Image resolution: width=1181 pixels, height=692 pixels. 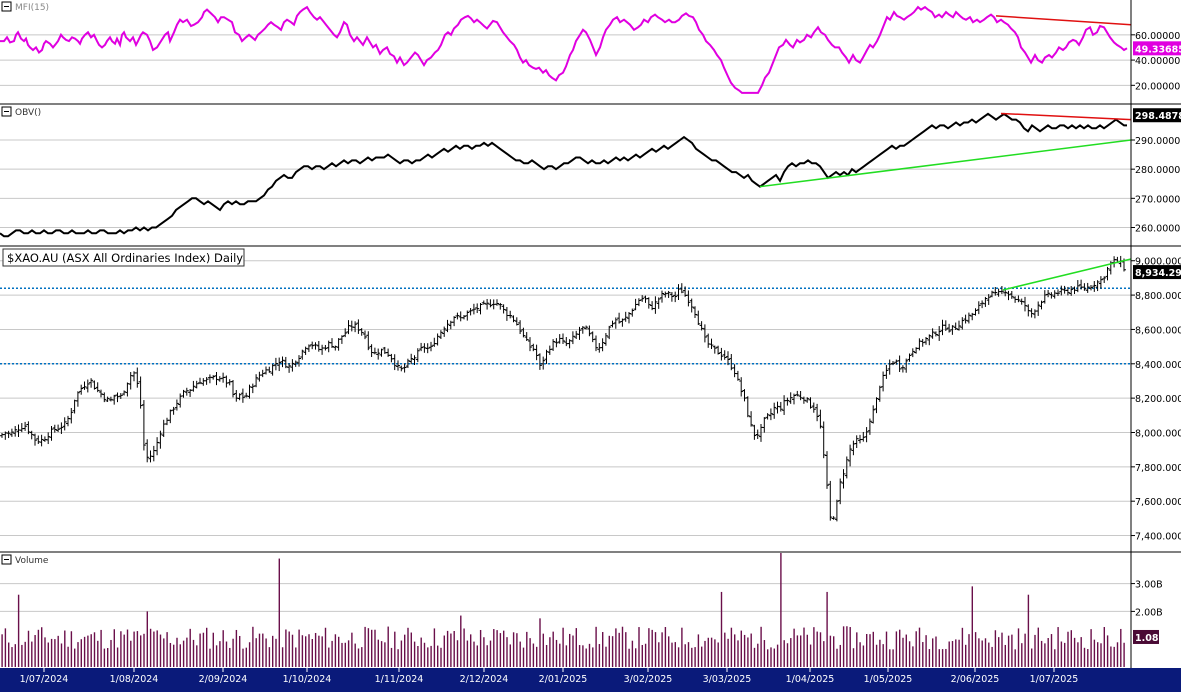 I want to click on mfi-tick-label: 40.00000, so click(x=1157, y=61).